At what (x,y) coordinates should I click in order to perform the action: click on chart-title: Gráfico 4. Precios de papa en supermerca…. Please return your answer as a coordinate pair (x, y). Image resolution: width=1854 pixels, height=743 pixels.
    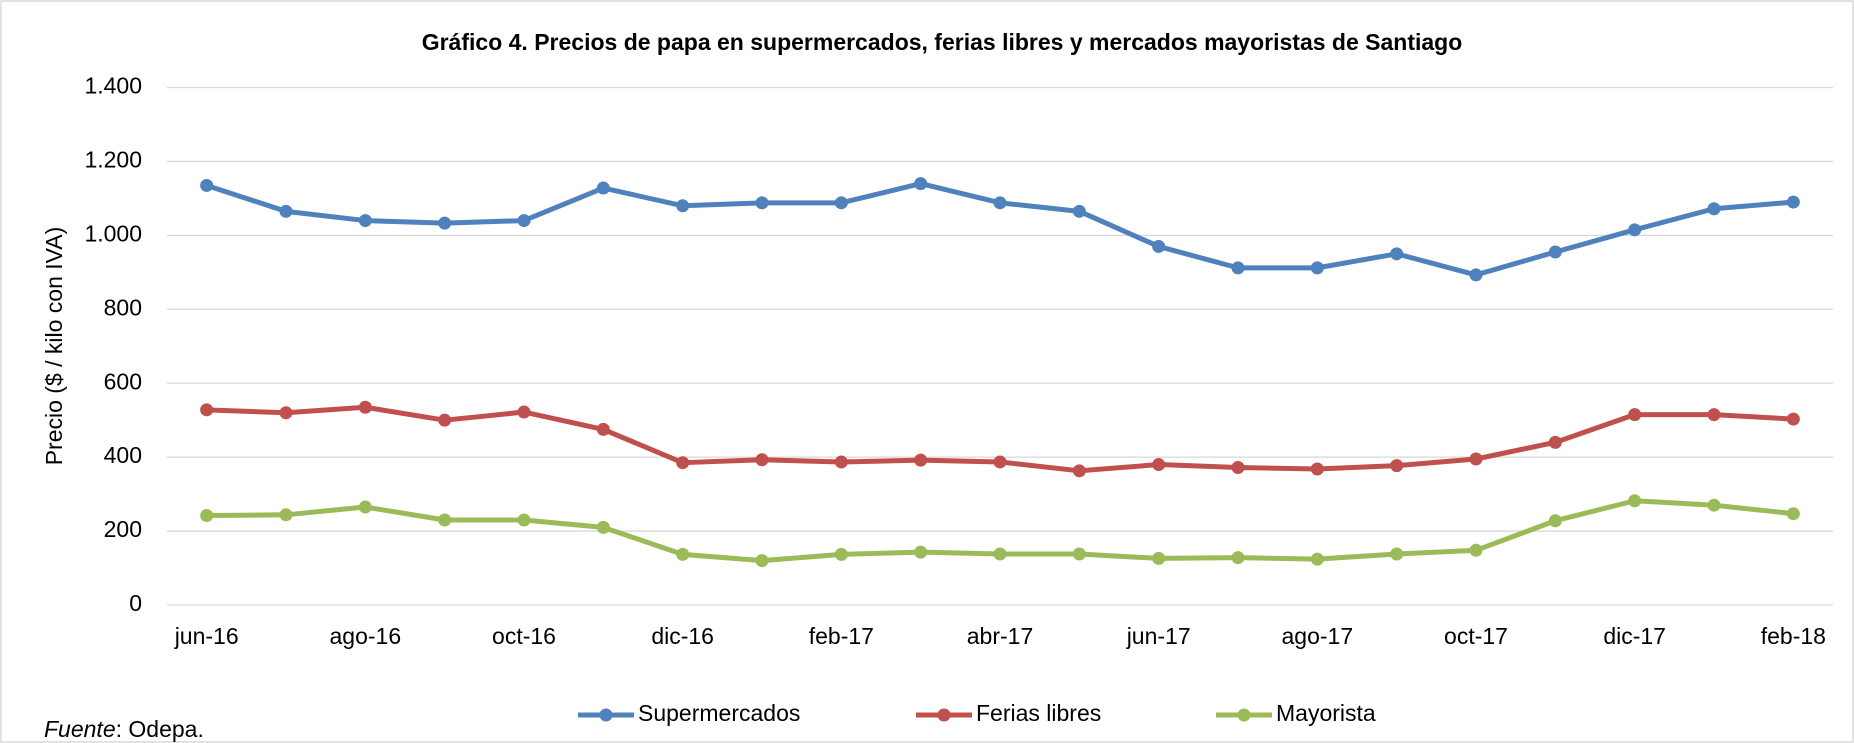
    Looking at the image, I should click on (942, 42).